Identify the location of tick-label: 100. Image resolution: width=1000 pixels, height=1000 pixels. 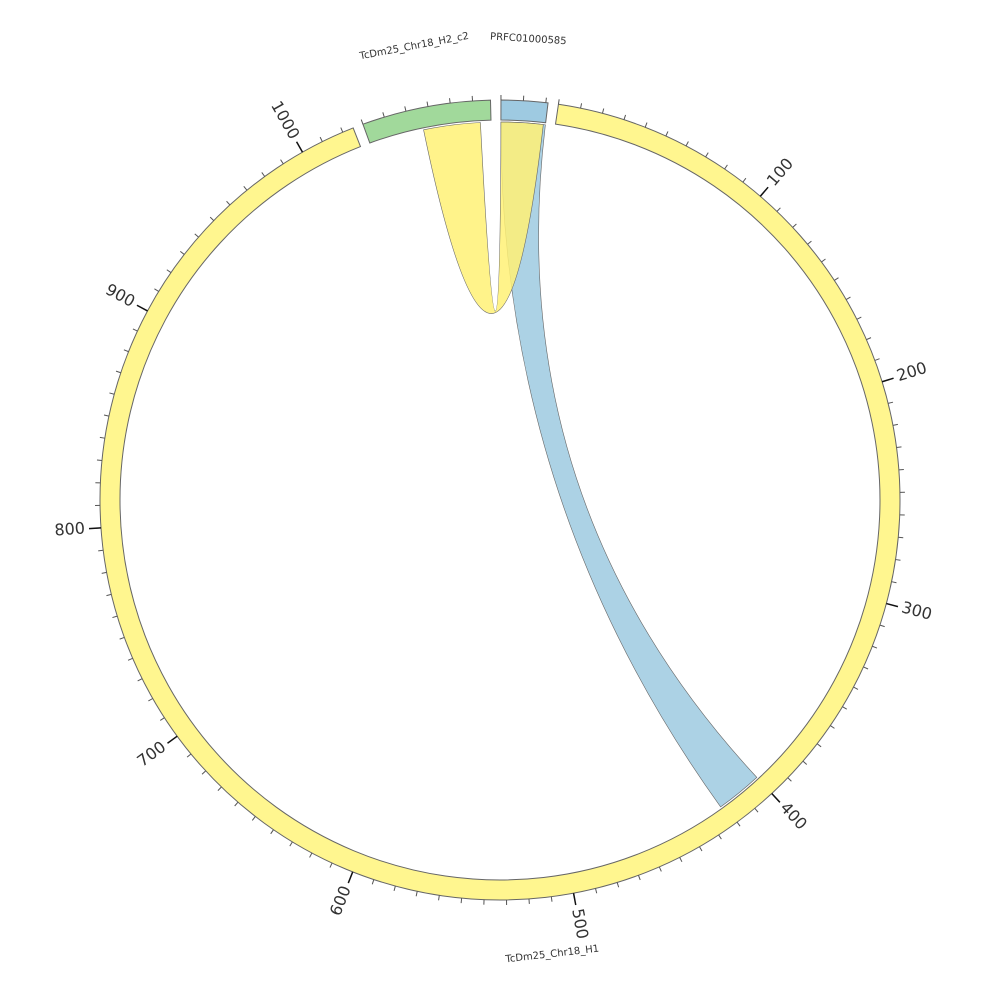
(780, 172).